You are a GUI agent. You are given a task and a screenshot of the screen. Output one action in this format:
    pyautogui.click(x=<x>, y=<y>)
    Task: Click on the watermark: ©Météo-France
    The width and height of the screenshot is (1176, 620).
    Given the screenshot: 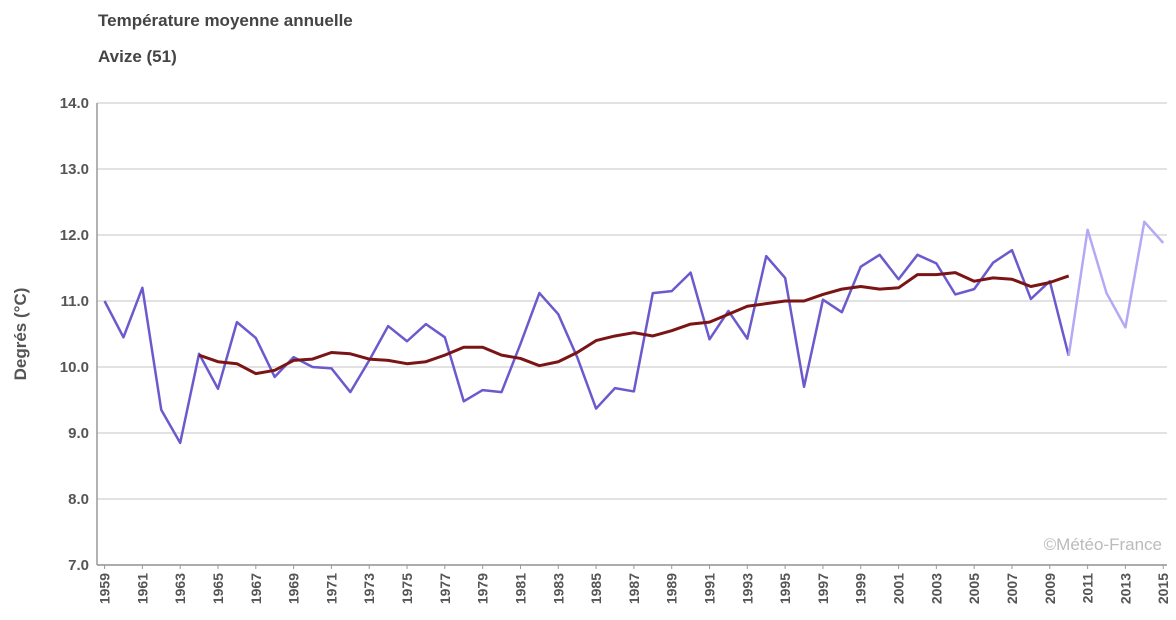 What is the action you would take?
    pyautogui.click(x=1103, y=544)
    